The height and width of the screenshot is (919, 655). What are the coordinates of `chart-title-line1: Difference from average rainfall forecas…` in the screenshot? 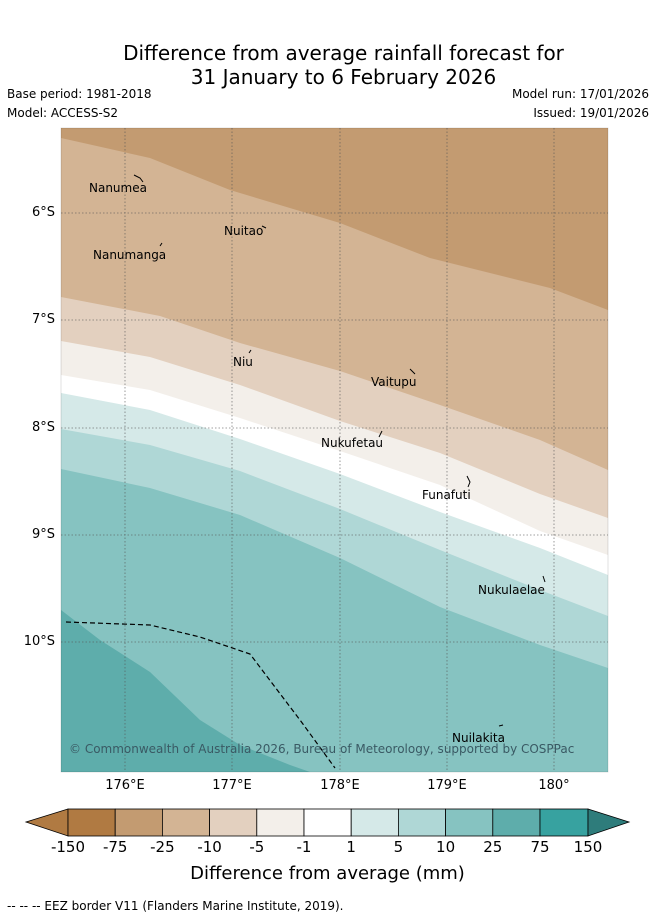 It's located at (343, 53).